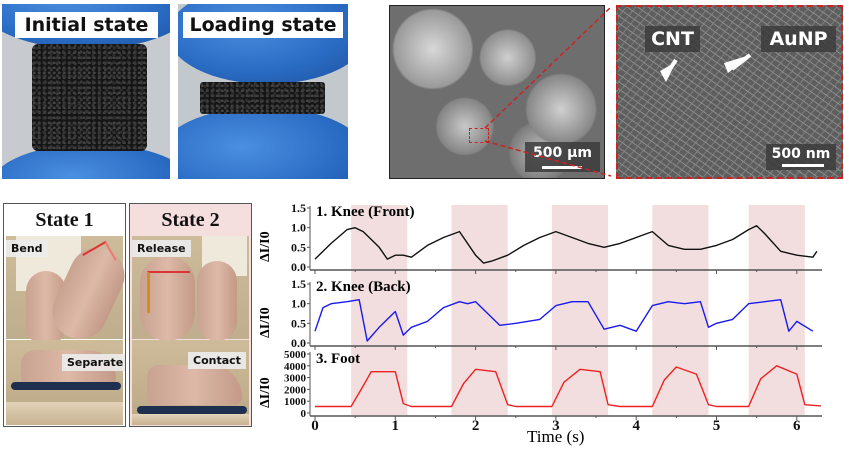  Describe the element at coordinates (363, 287) in the screenshot. I see `subplot-title-knee-back: 2. Knee (Back)` at that location.